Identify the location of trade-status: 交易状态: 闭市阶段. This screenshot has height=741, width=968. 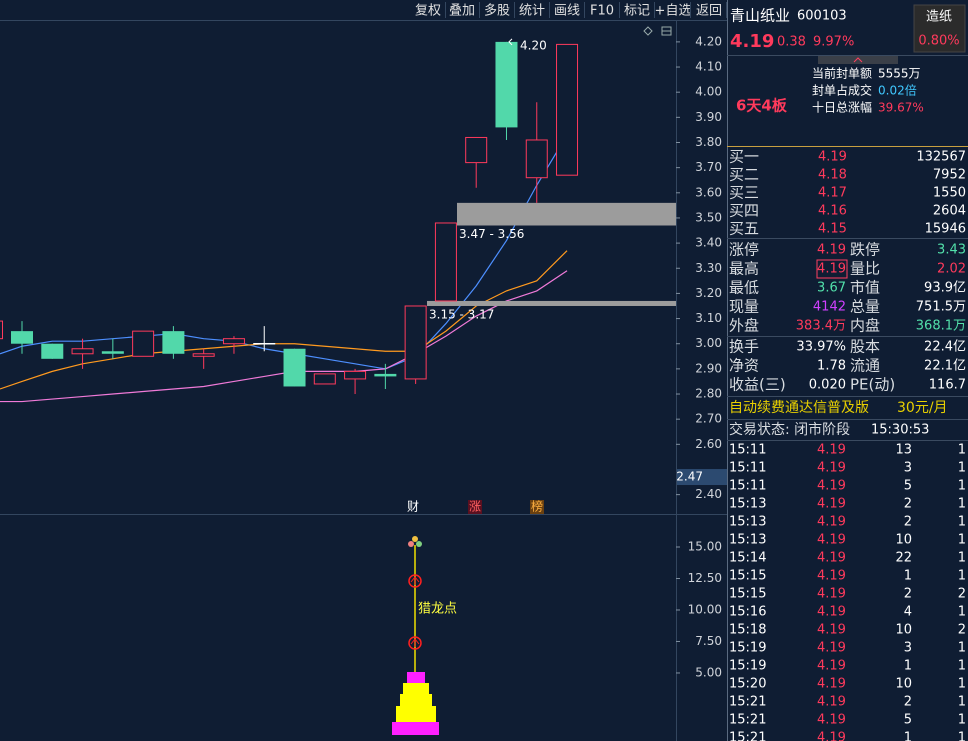
(789, 429).